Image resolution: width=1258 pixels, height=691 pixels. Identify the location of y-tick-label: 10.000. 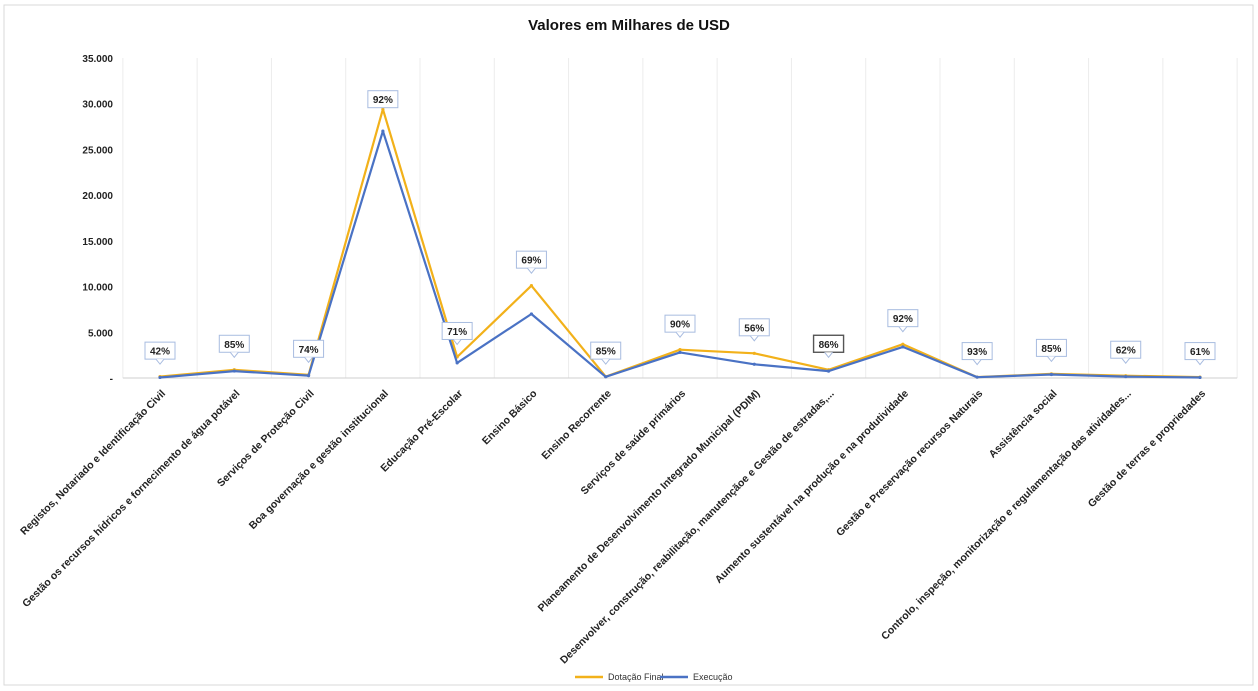
(97, 288).